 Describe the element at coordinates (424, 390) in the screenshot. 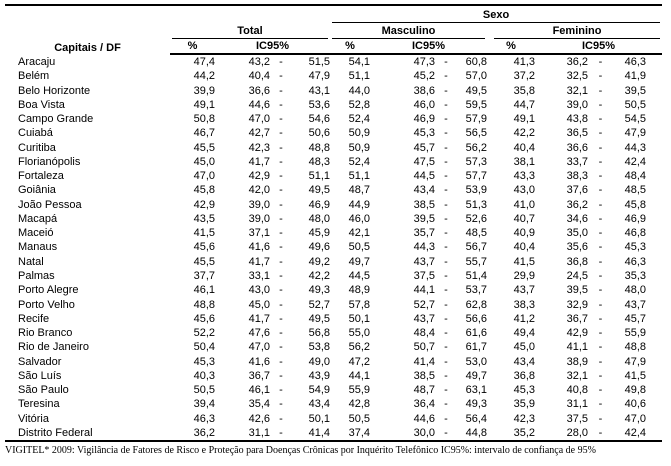

I see `masc-ic-low-cell: 48,7` at that location.